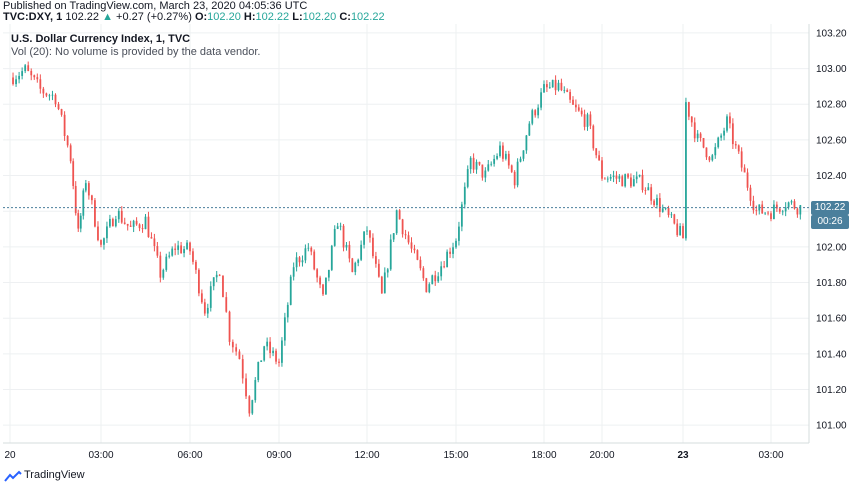 The height and width of the screenshot is (485, 852). I want to click on low-value: 102.20, so click(319, 17).